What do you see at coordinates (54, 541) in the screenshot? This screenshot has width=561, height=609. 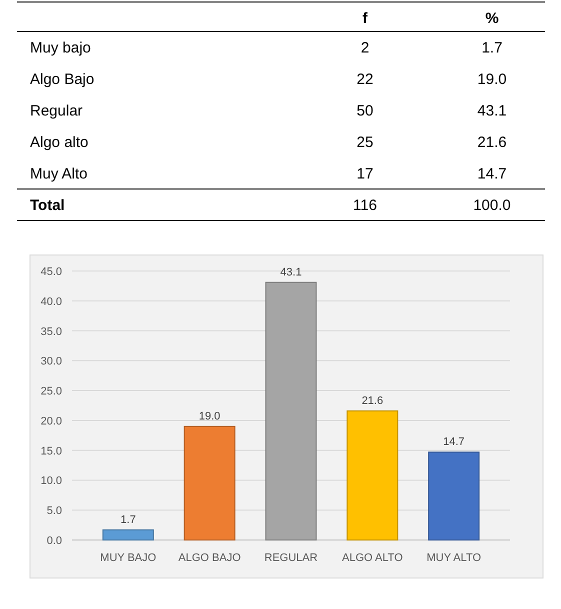 I see `y-tick-label: 0.0` at bounding box center [54, 541].